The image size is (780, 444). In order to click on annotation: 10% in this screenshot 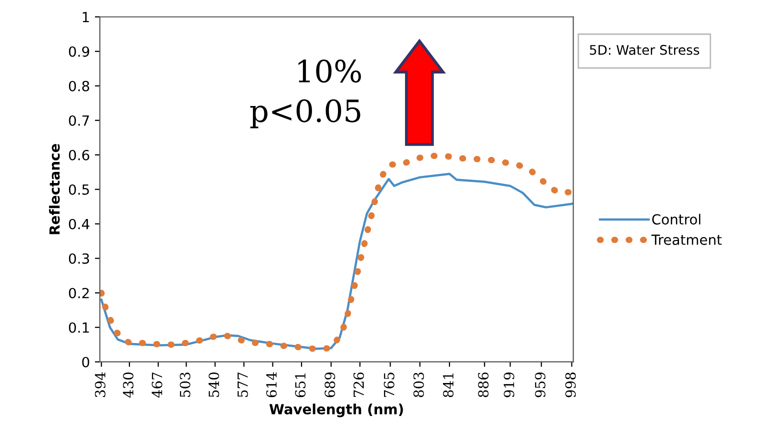, I will do `click(329, 71)`.